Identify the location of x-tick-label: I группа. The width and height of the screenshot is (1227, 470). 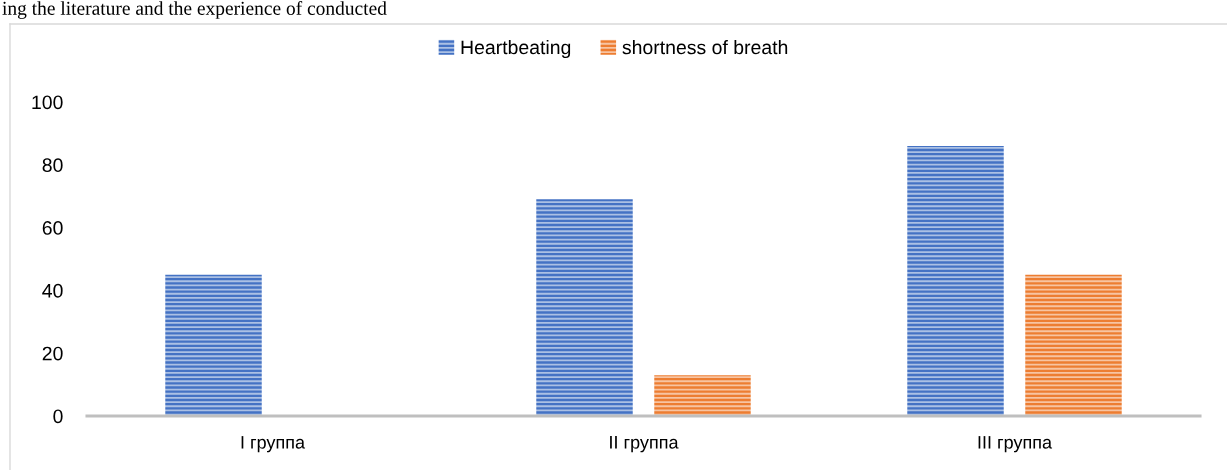
(273, 444).